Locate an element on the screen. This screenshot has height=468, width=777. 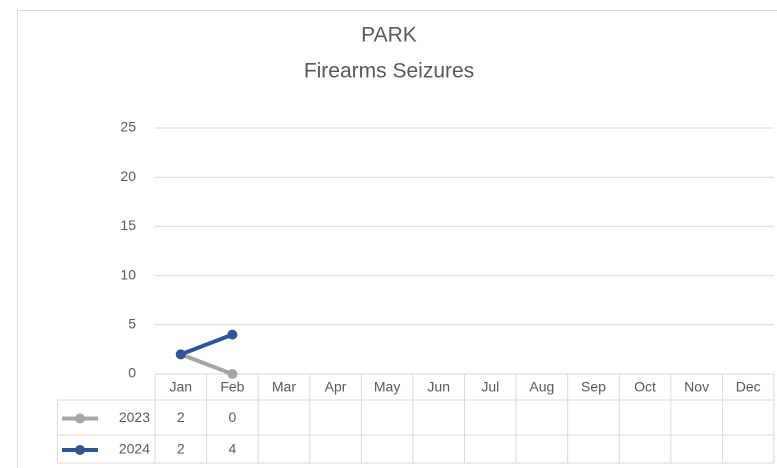
x-tick-label: Mar is located at coordinates (284, 387).